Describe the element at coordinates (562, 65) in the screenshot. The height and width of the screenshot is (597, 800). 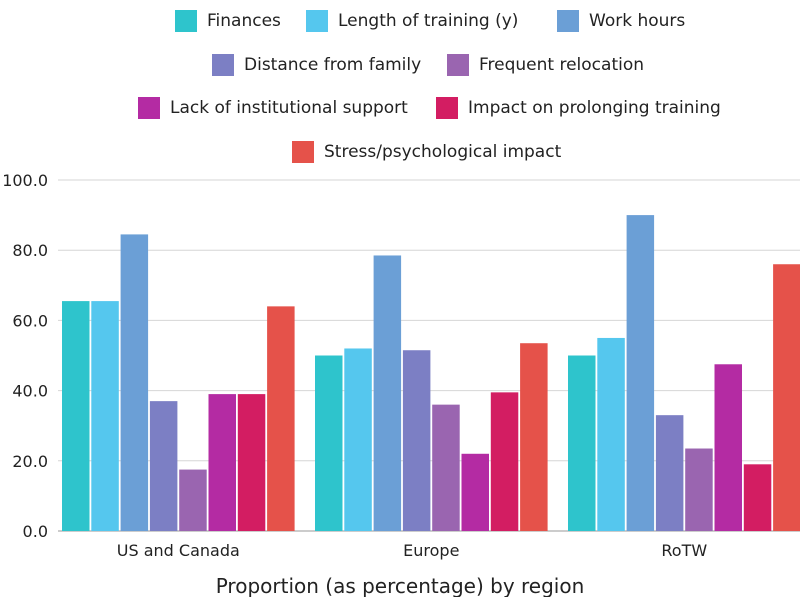
I see `legend-label: Frequent relocation` at that location.